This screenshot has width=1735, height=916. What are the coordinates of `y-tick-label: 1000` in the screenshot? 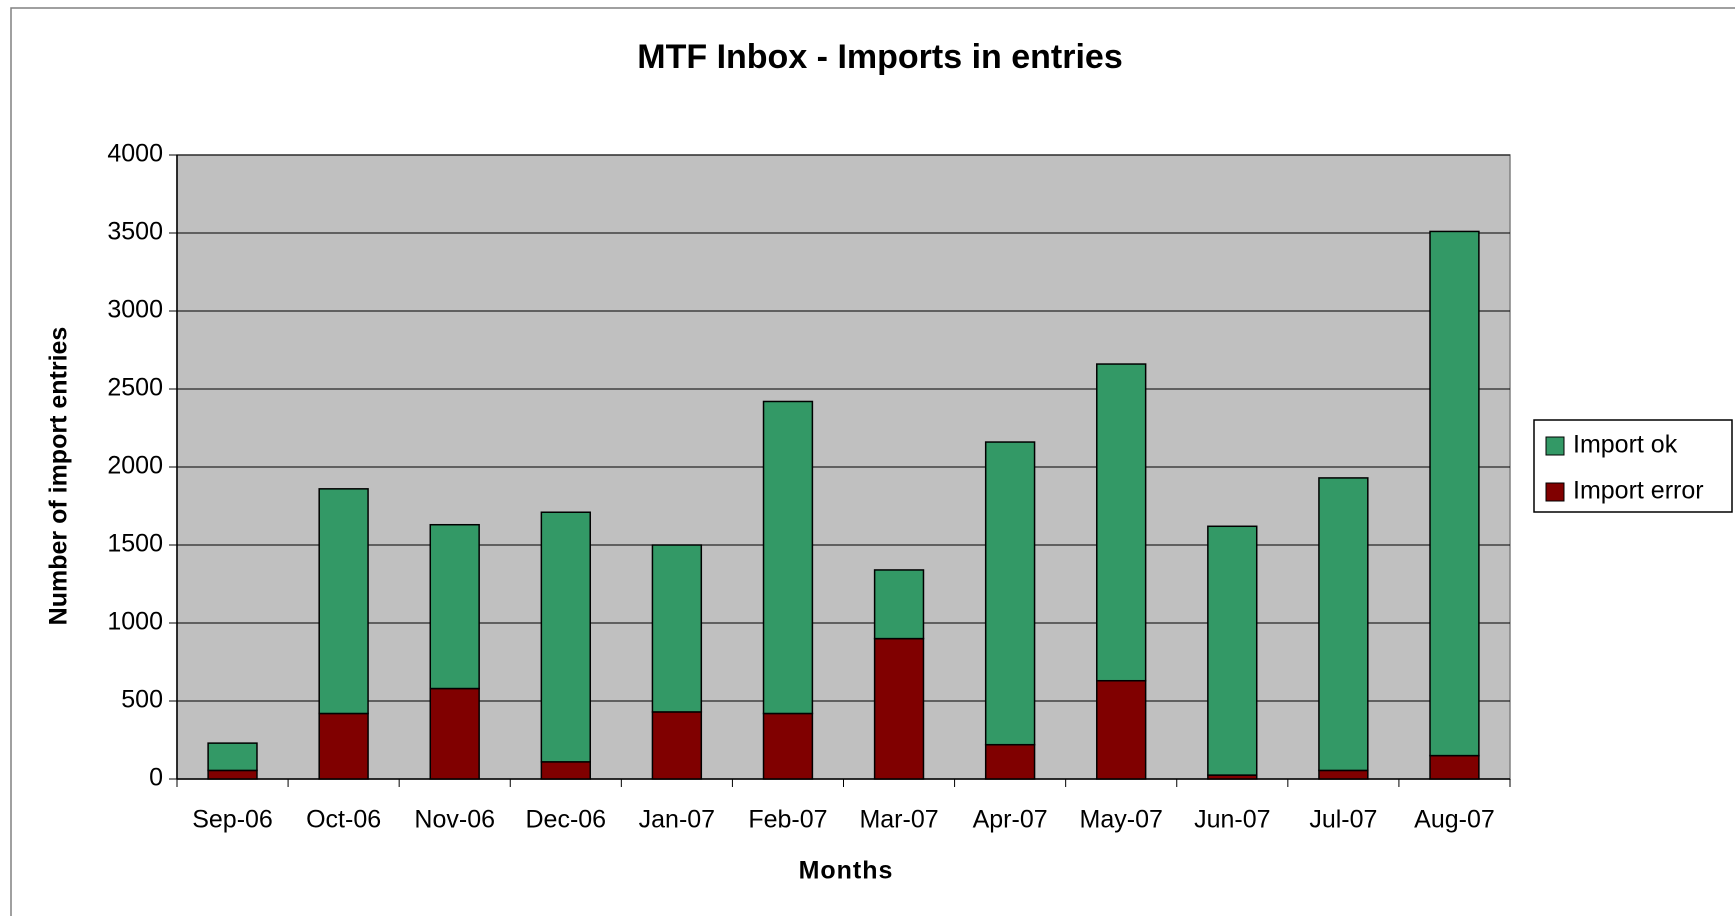 It's located at (135, 622).